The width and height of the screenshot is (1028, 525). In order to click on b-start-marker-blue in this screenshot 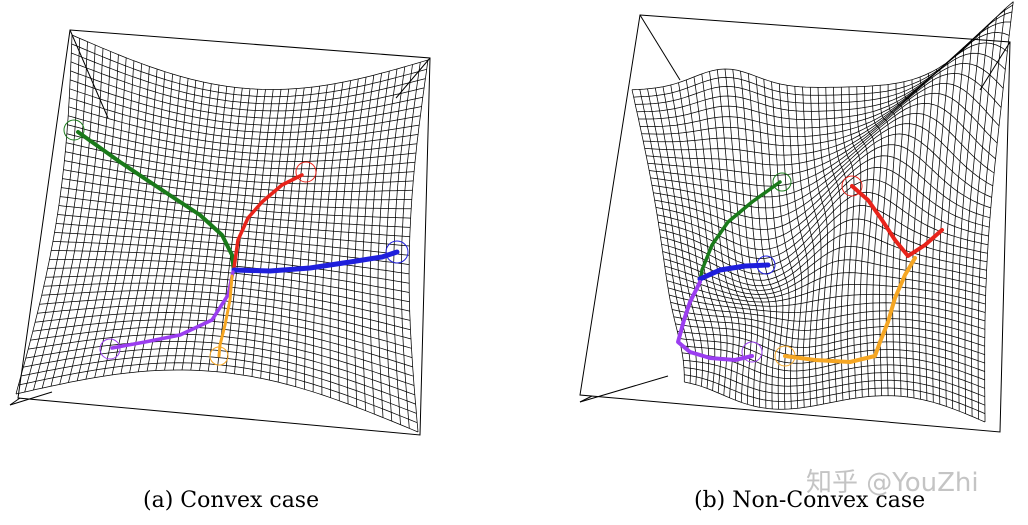, I will do `click(766, 265)`.